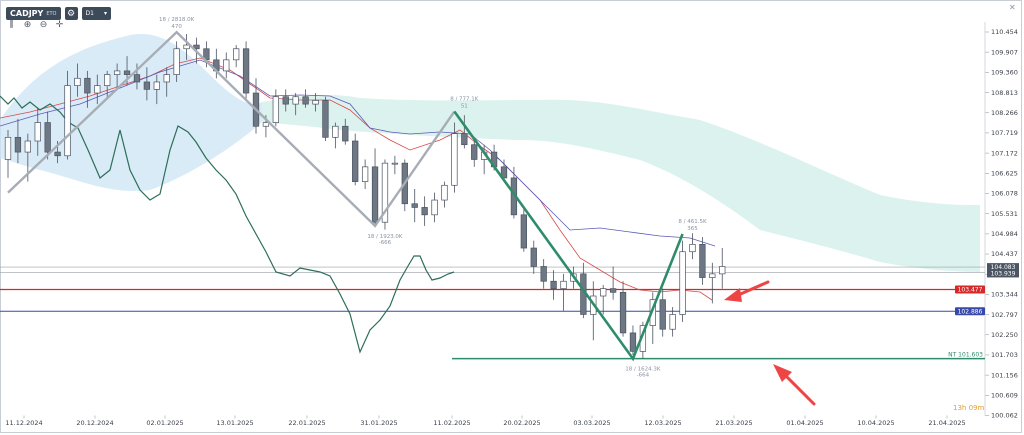  I want to click on trough-b-label-line1: 18 / 1624.3K, so click(643, 370).